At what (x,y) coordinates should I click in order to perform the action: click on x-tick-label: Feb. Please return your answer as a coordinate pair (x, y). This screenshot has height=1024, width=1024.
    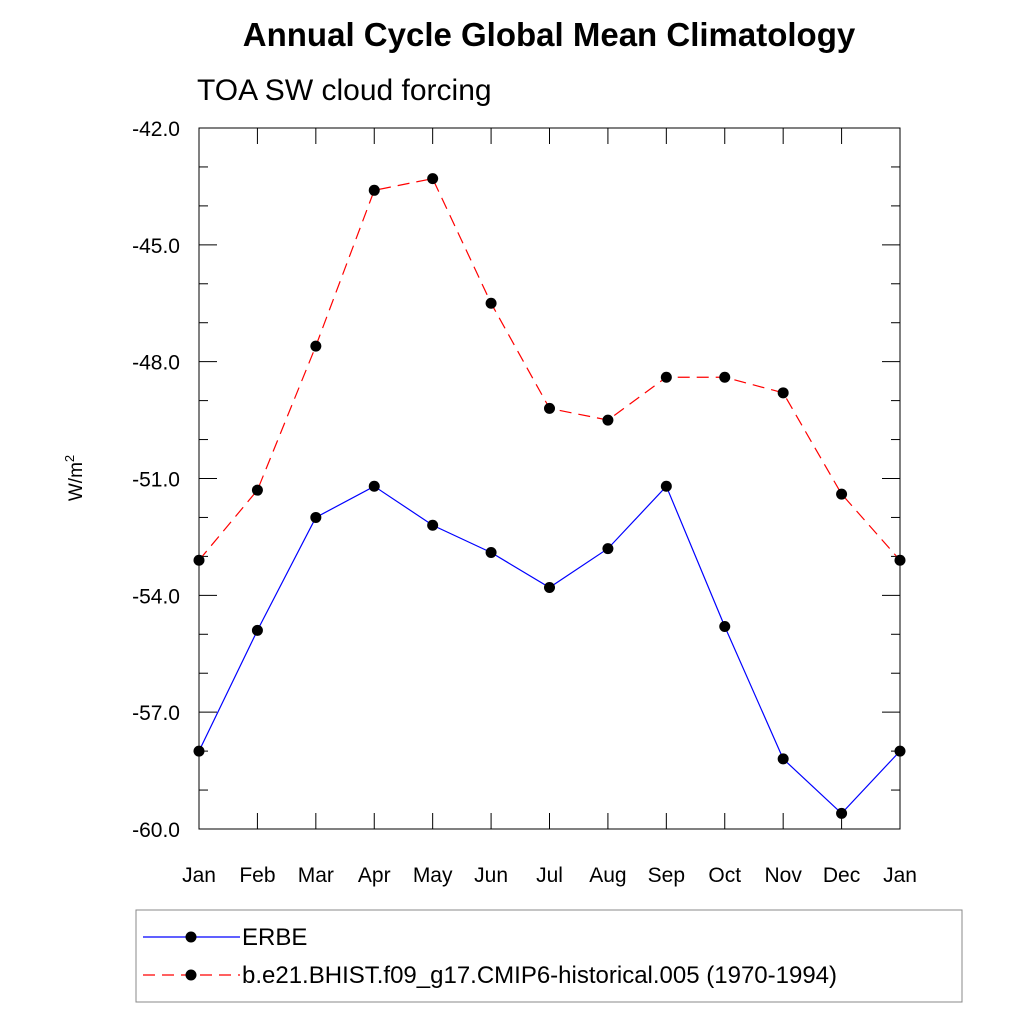
    Looking at the image, I should click on (257, 875).